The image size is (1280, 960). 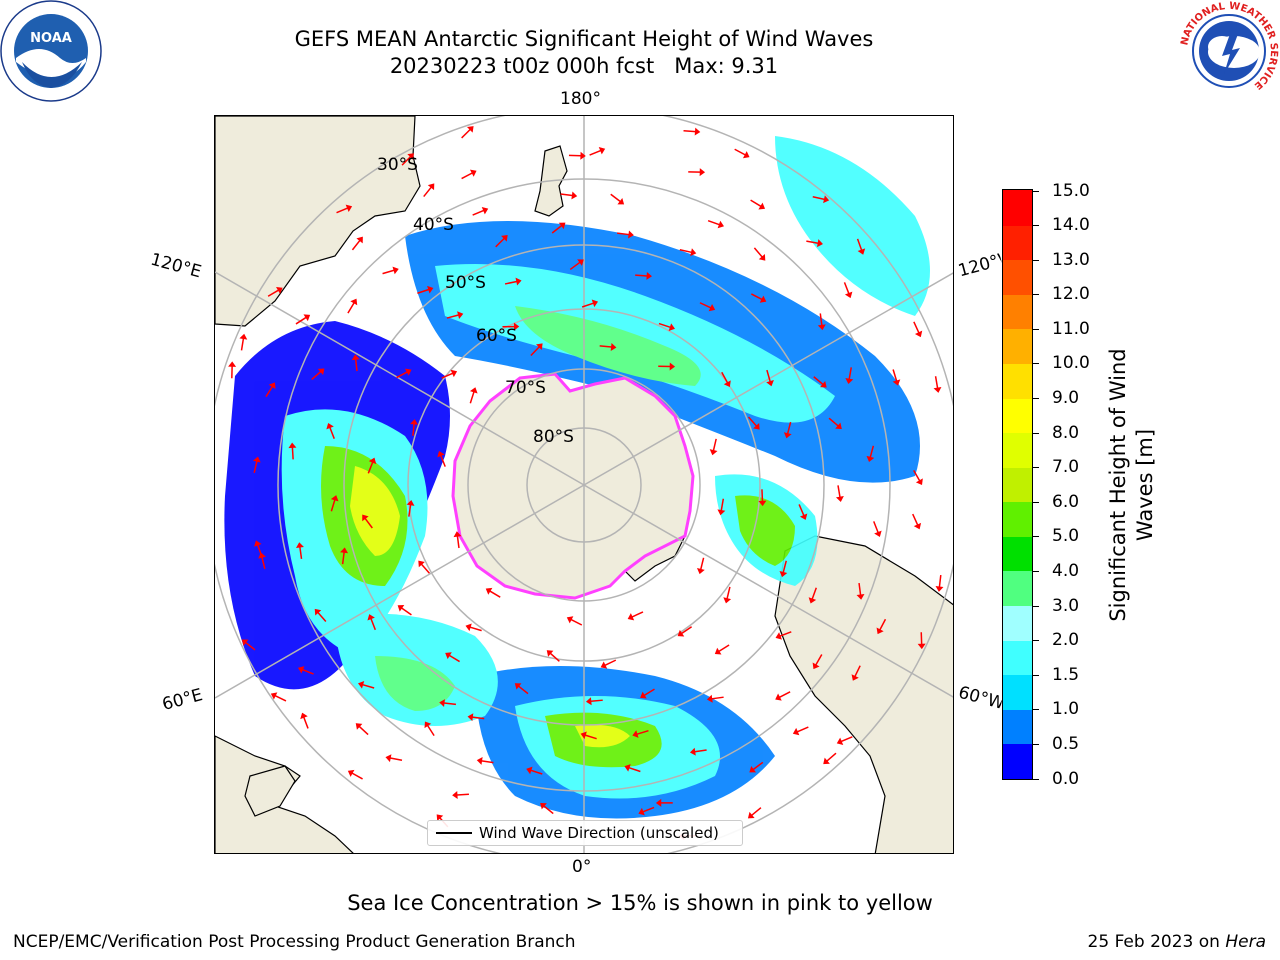 I want to click on colorbar-tick-label: 7.0, so click(x=1066, y=467).